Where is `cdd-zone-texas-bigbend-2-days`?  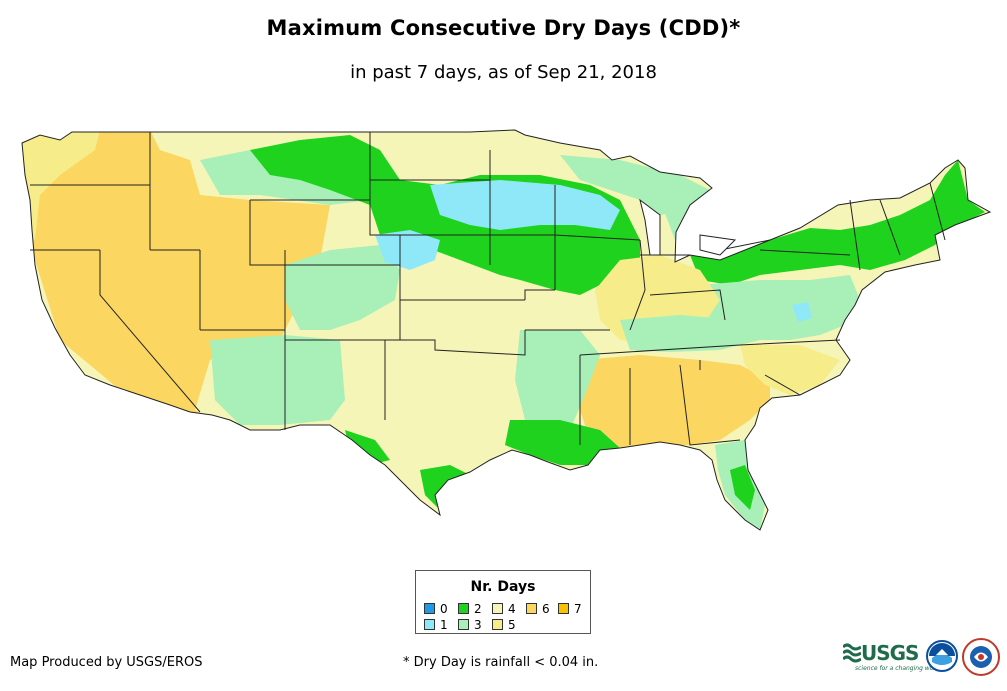 cdd-zone-texas-bigbend-2-days is located at coordinates (367, 447).